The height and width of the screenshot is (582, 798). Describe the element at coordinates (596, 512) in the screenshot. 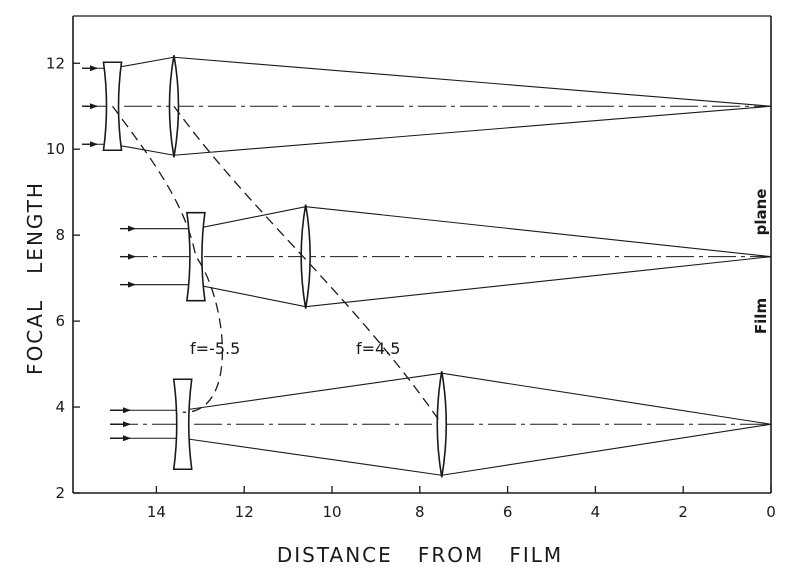

I see `x-tick-label: 4` at that location.